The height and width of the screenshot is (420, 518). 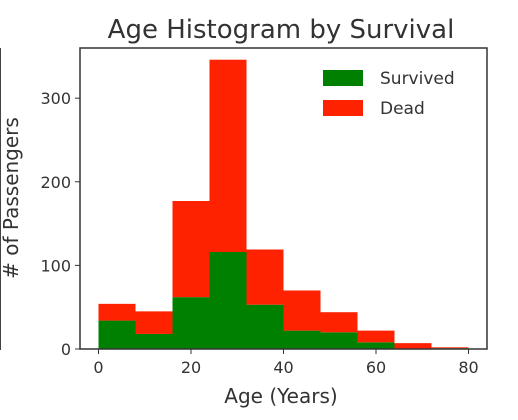 I want to click on legend-label-survived: Survived, so click(x=417, y=79).